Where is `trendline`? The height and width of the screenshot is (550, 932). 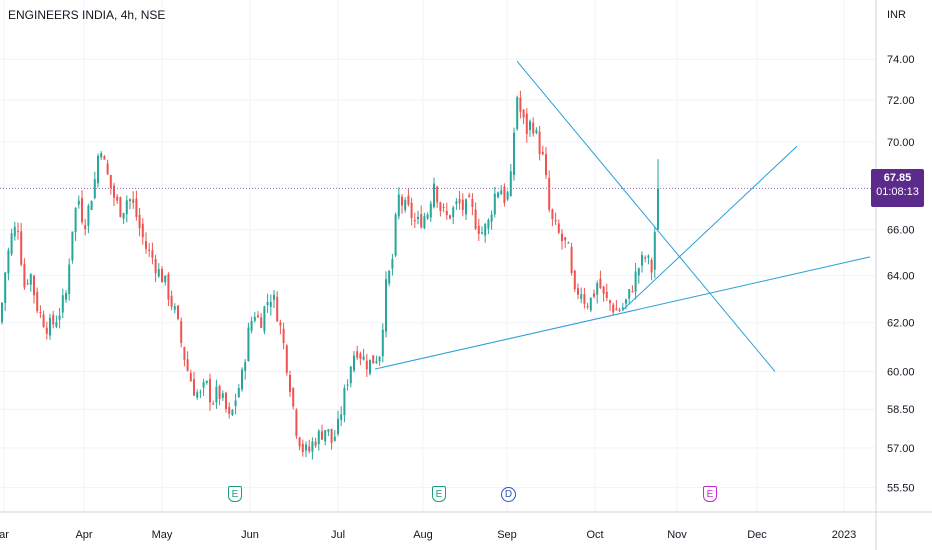
trendline is located at coordinates (709, 228).